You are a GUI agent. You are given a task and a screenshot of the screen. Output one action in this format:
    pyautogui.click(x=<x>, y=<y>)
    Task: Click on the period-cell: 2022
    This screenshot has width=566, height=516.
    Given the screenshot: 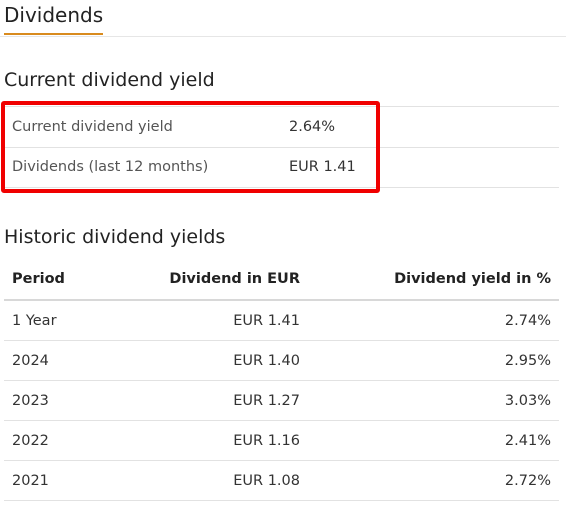 What is the action you would take?
    pyautogui.click(x=30, y=441)
    